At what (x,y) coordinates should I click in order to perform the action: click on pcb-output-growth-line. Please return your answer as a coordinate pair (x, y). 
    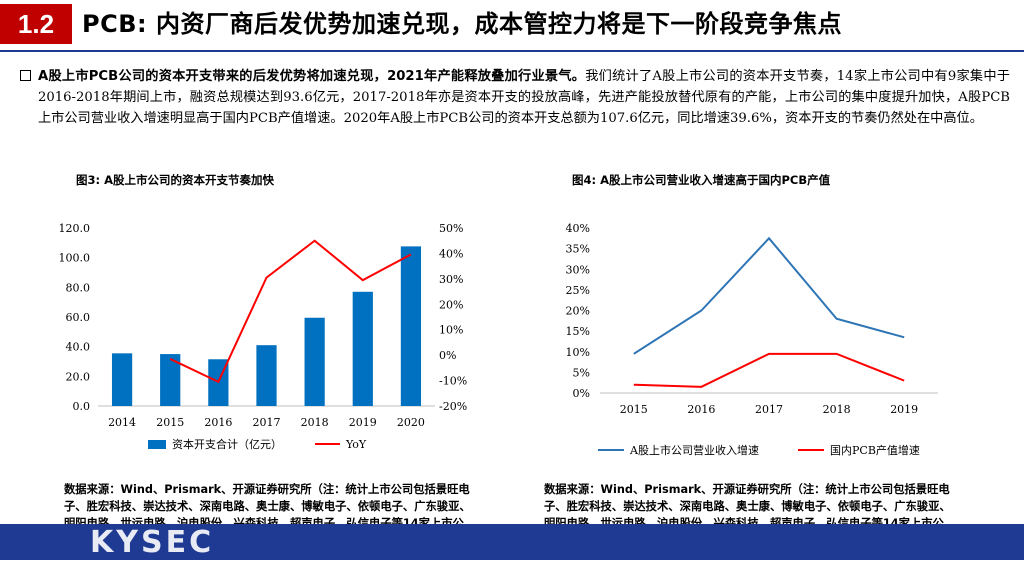
    Looking at the image, I should click on (769, 370).